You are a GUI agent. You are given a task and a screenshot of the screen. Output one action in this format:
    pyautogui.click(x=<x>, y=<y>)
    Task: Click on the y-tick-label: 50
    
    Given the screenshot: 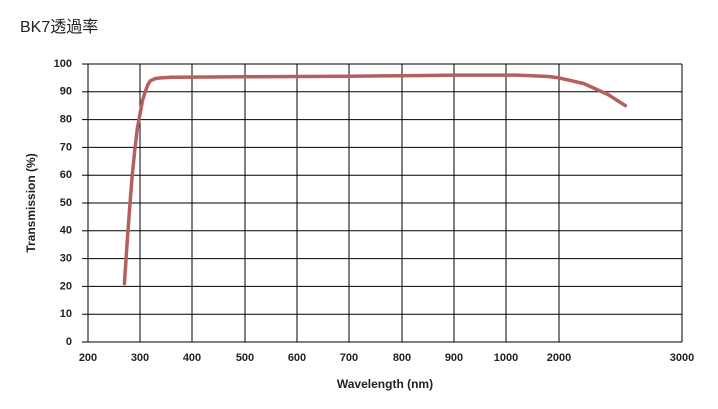 What is the action you would take?
    pyautogui.click(x=66, y=203)
    